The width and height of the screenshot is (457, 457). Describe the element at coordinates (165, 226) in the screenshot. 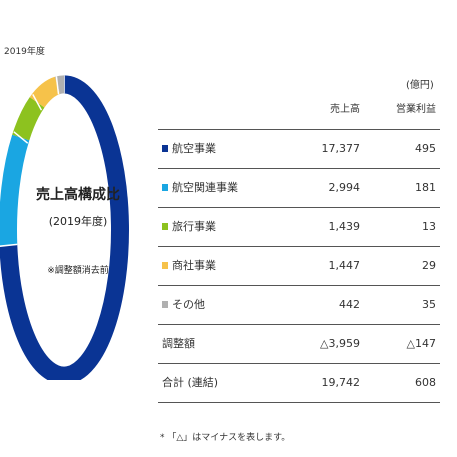

I see `legend-swatch-travel` at that location.